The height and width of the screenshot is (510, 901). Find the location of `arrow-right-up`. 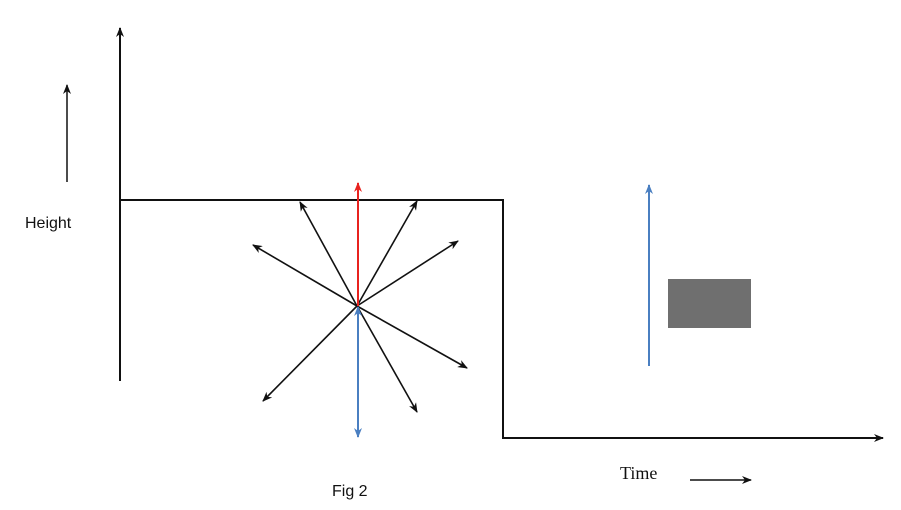

arrow-right-up is located at coordinates (407, 273).